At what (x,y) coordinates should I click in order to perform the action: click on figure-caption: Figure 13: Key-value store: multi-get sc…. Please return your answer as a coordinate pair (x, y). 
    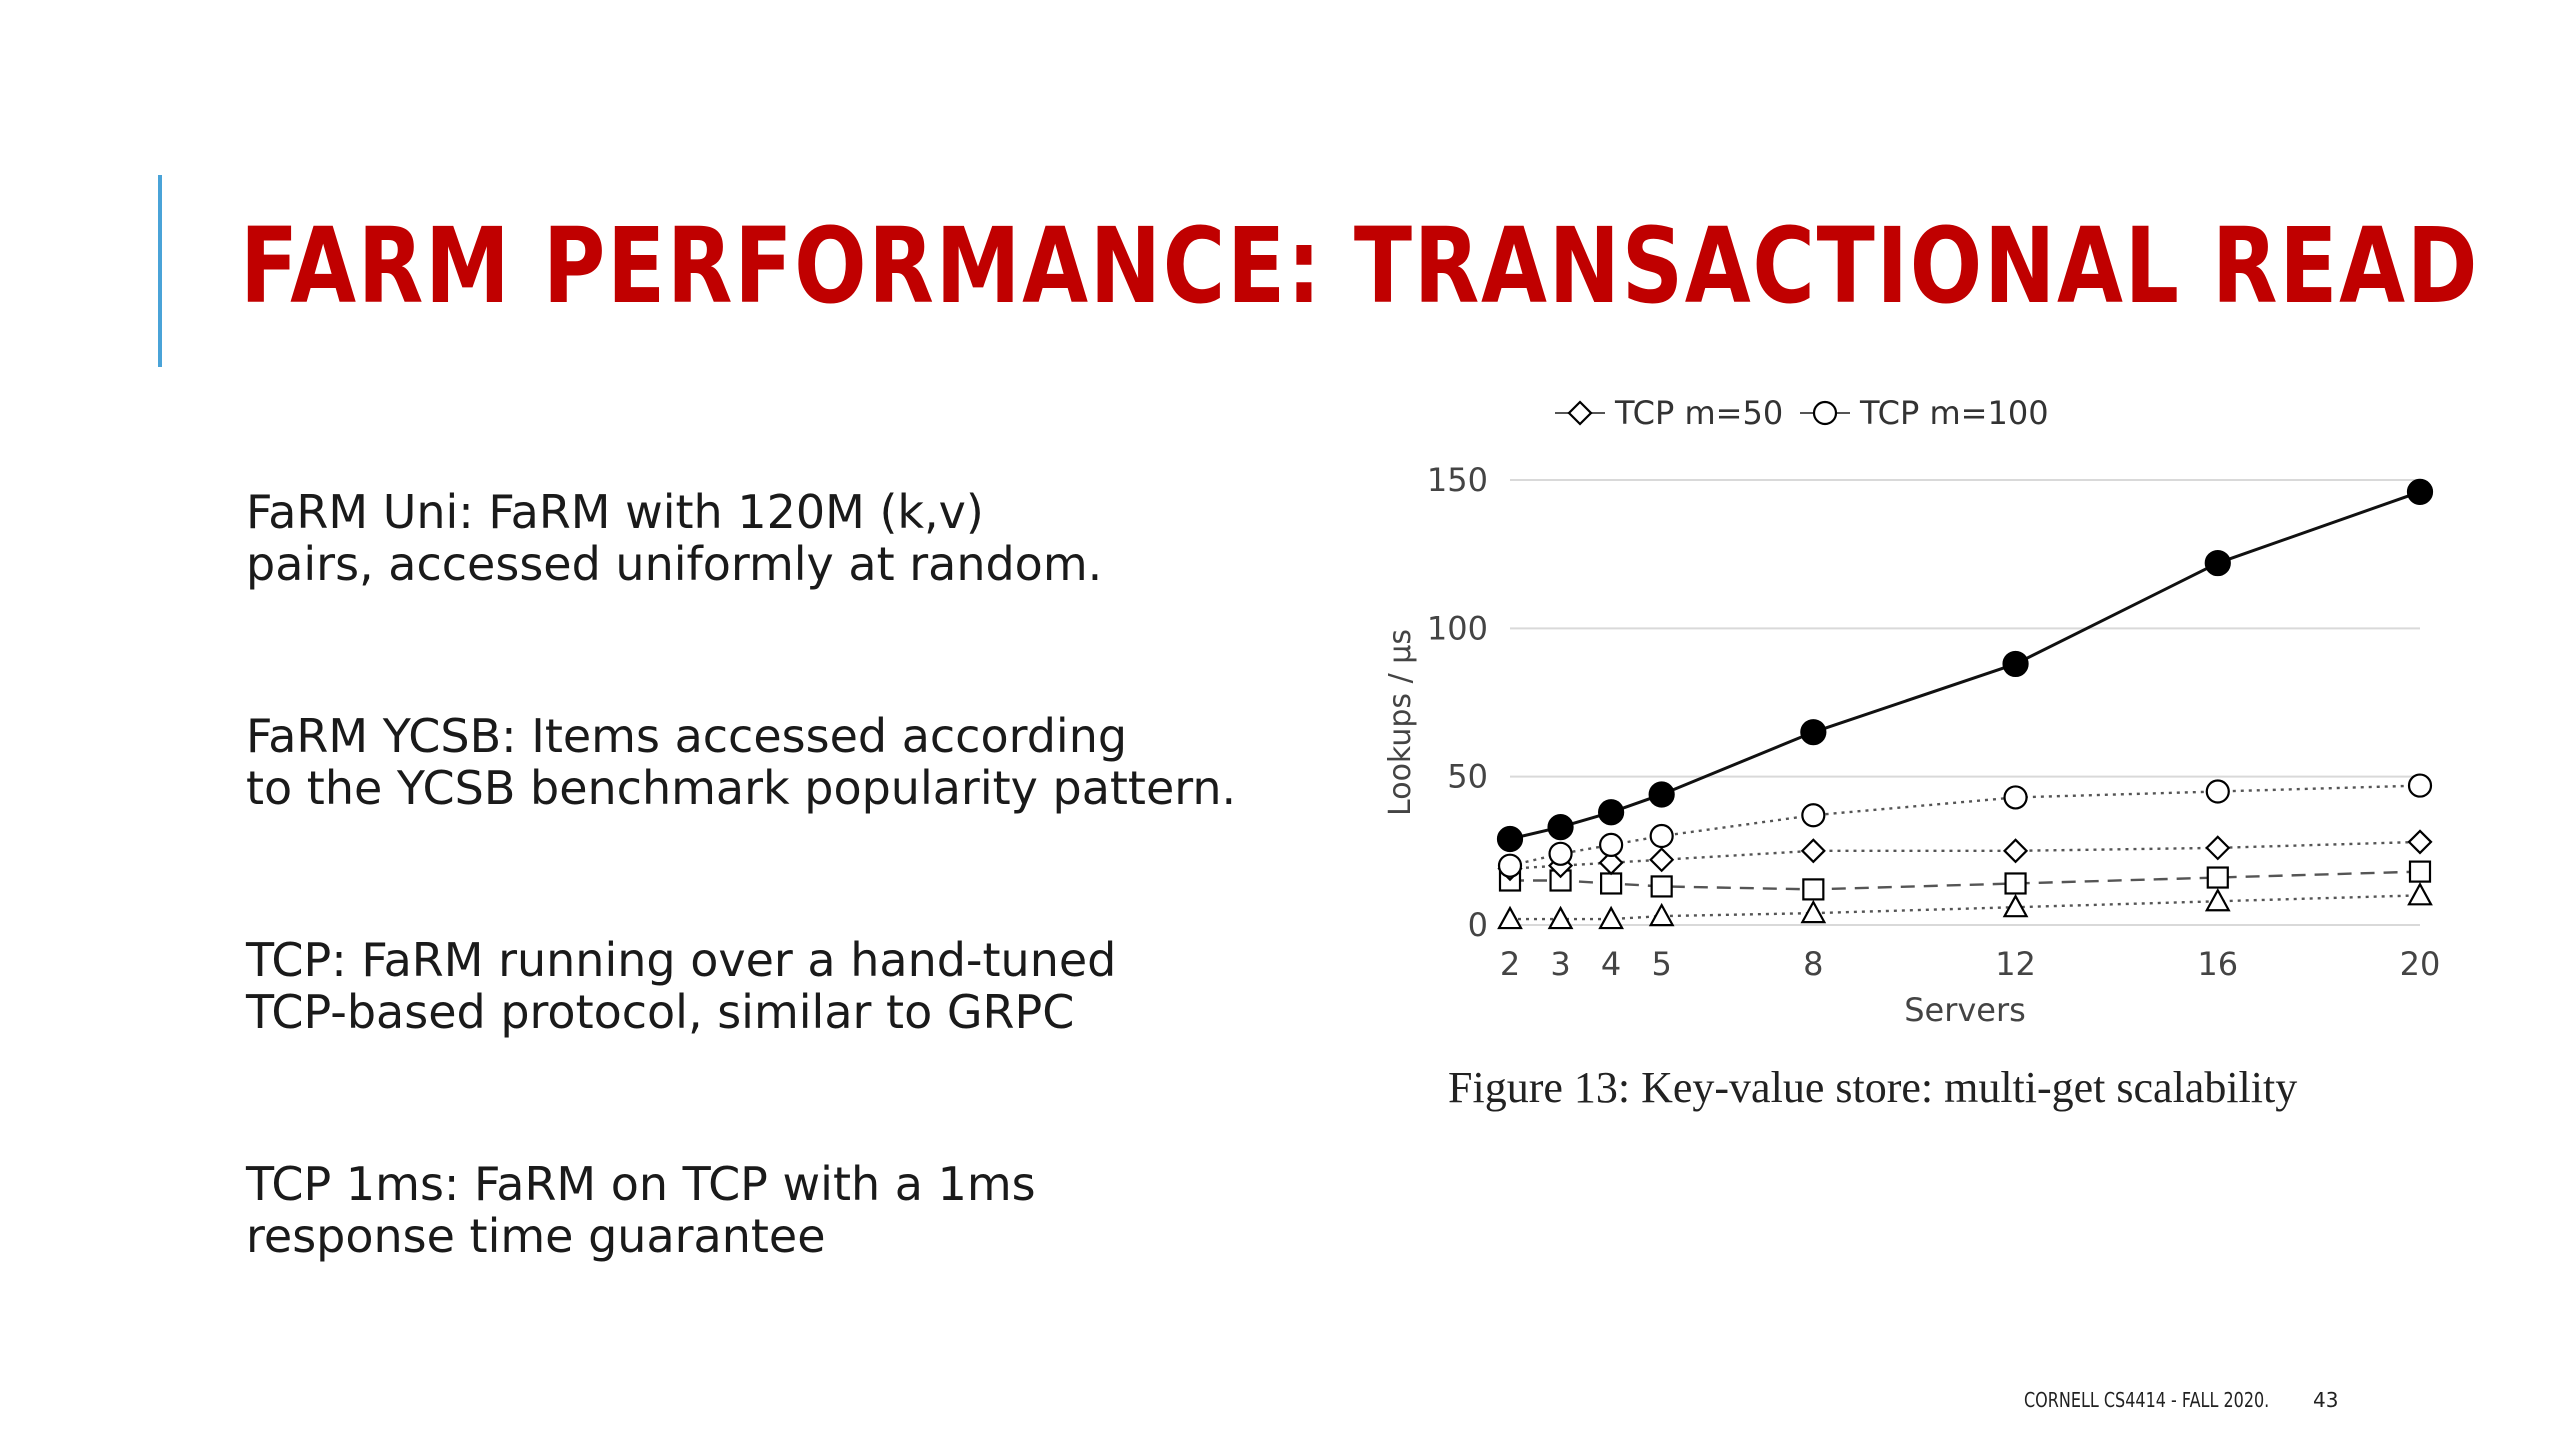
    Looking at the image, I should click on (1873, 1087).